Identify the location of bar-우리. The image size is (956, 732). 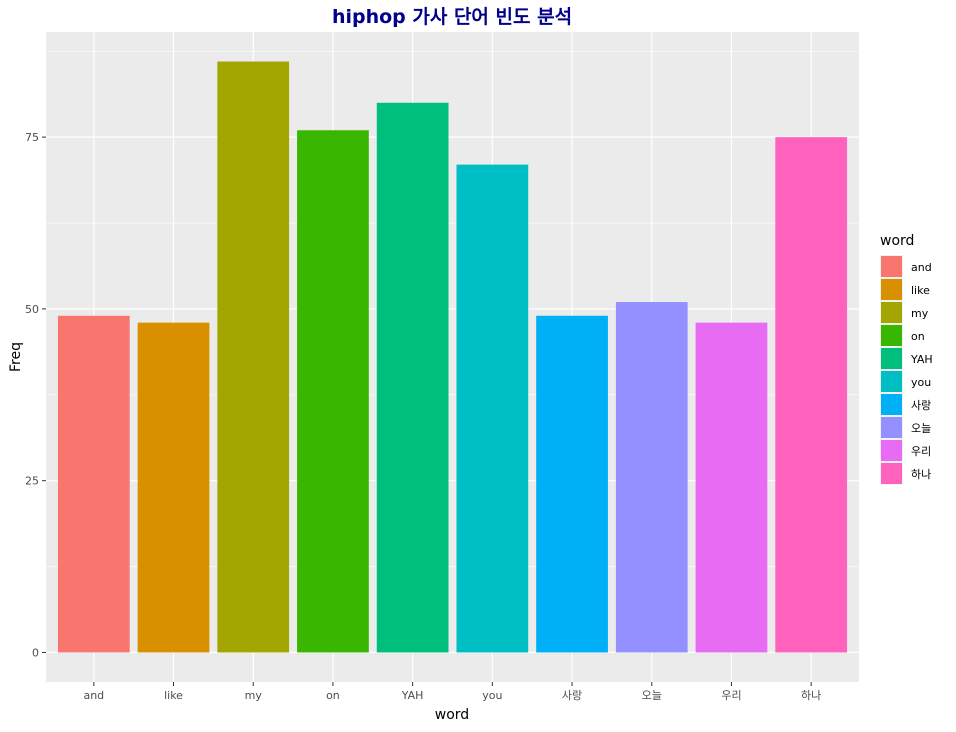
(731, 487).